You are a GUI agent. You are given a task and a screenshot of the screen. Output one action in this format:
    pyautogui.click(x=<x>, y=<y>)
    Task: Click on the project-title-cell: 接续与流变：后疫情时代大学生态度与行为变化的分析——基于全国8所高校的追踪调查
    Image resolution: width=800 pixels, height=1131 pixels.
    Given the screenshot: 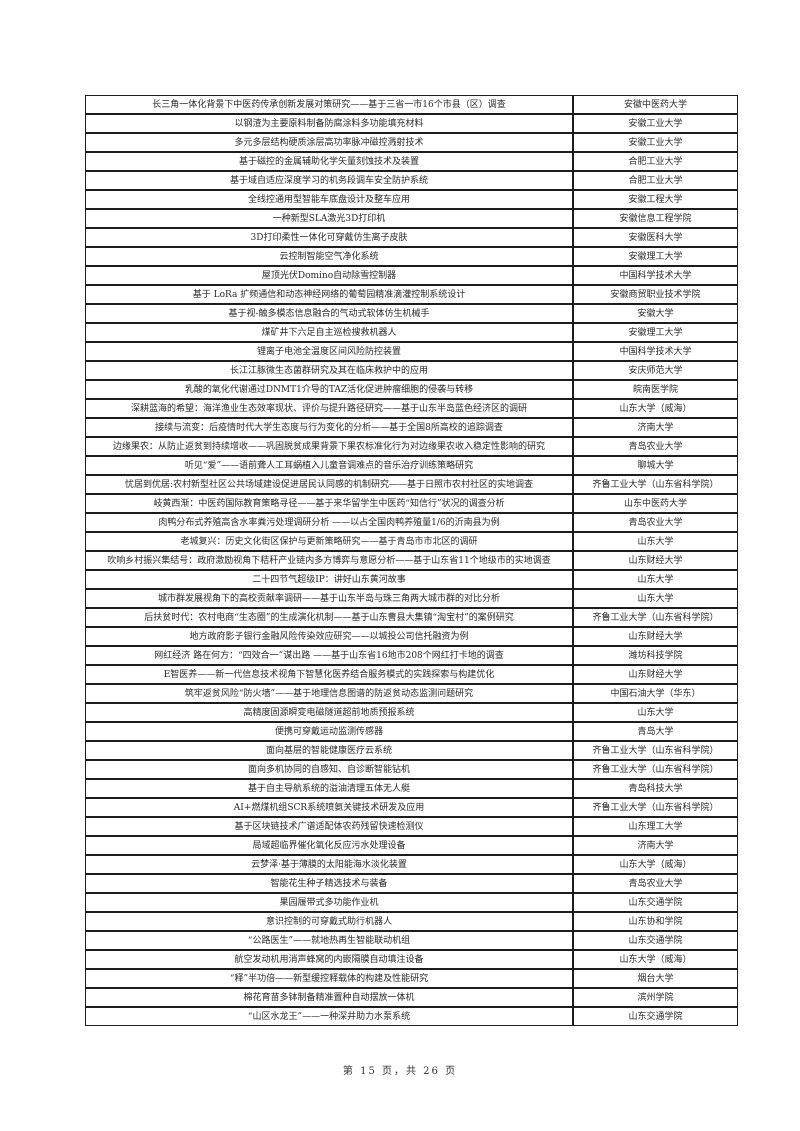 What is the action you would take?
    pyautogui.click(x=329, y=427)
    